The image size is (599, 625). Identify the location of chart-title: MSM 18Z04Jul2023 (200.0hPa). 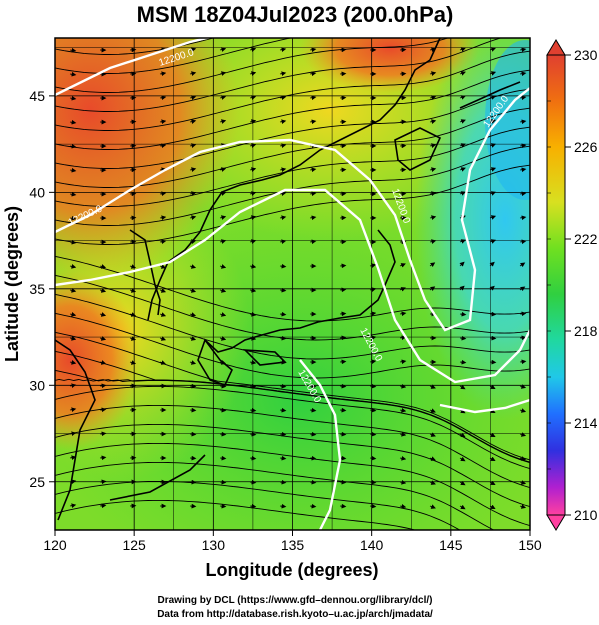
(295, 14).